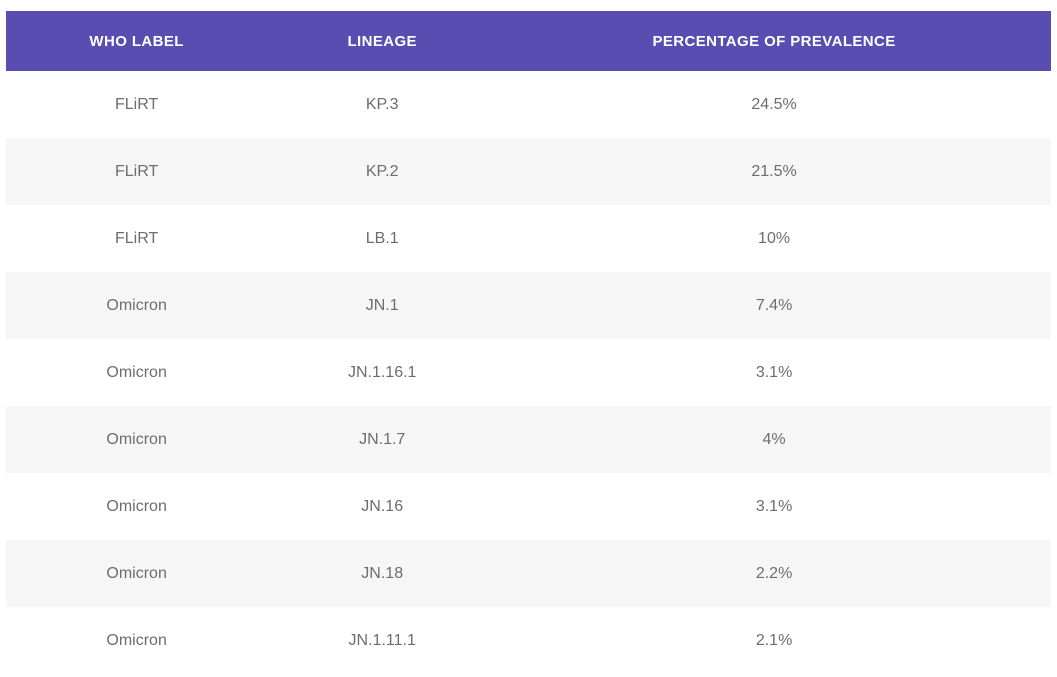 The image size is (1057, 677). Describe the element at coordinates (382, 506) in the screenshot. I see `cell-lineage: JN.16` at that location.